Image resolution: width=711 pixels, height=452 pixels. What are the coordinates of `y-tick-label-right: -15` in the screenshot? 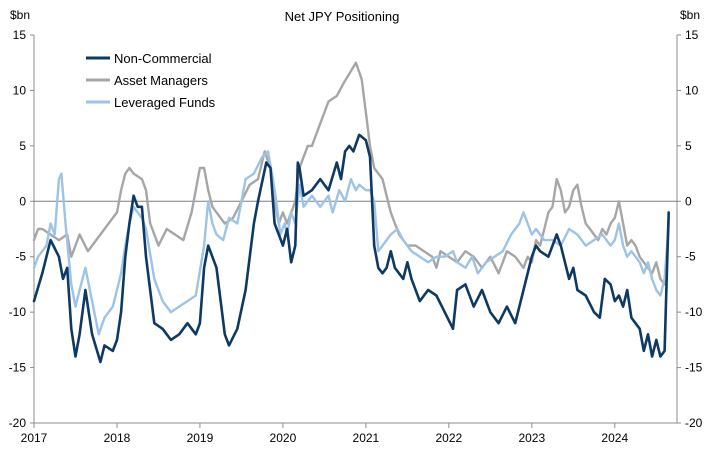 It's located at (694, 368).